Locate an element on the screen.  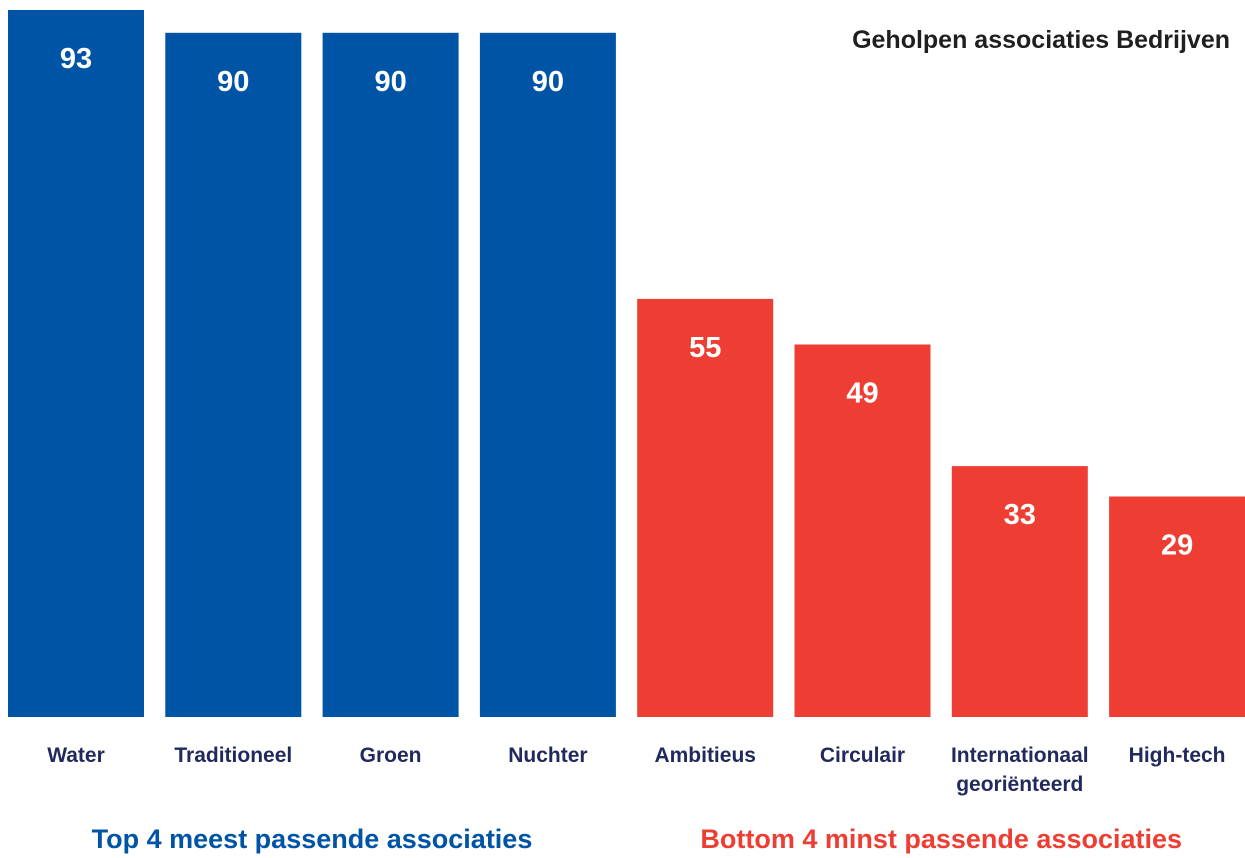
bar-ambitieus is located at coordinates (705, 507).